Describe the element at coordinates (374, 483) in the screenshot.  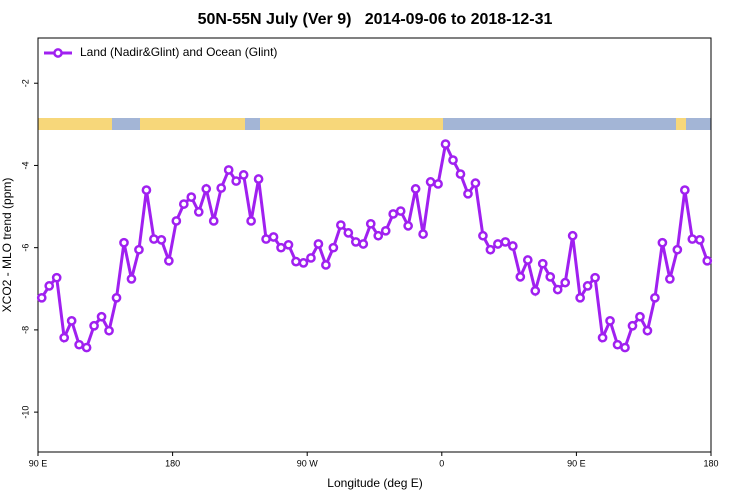
I see `x-axis-label: Longitude (deg E)` at that location.